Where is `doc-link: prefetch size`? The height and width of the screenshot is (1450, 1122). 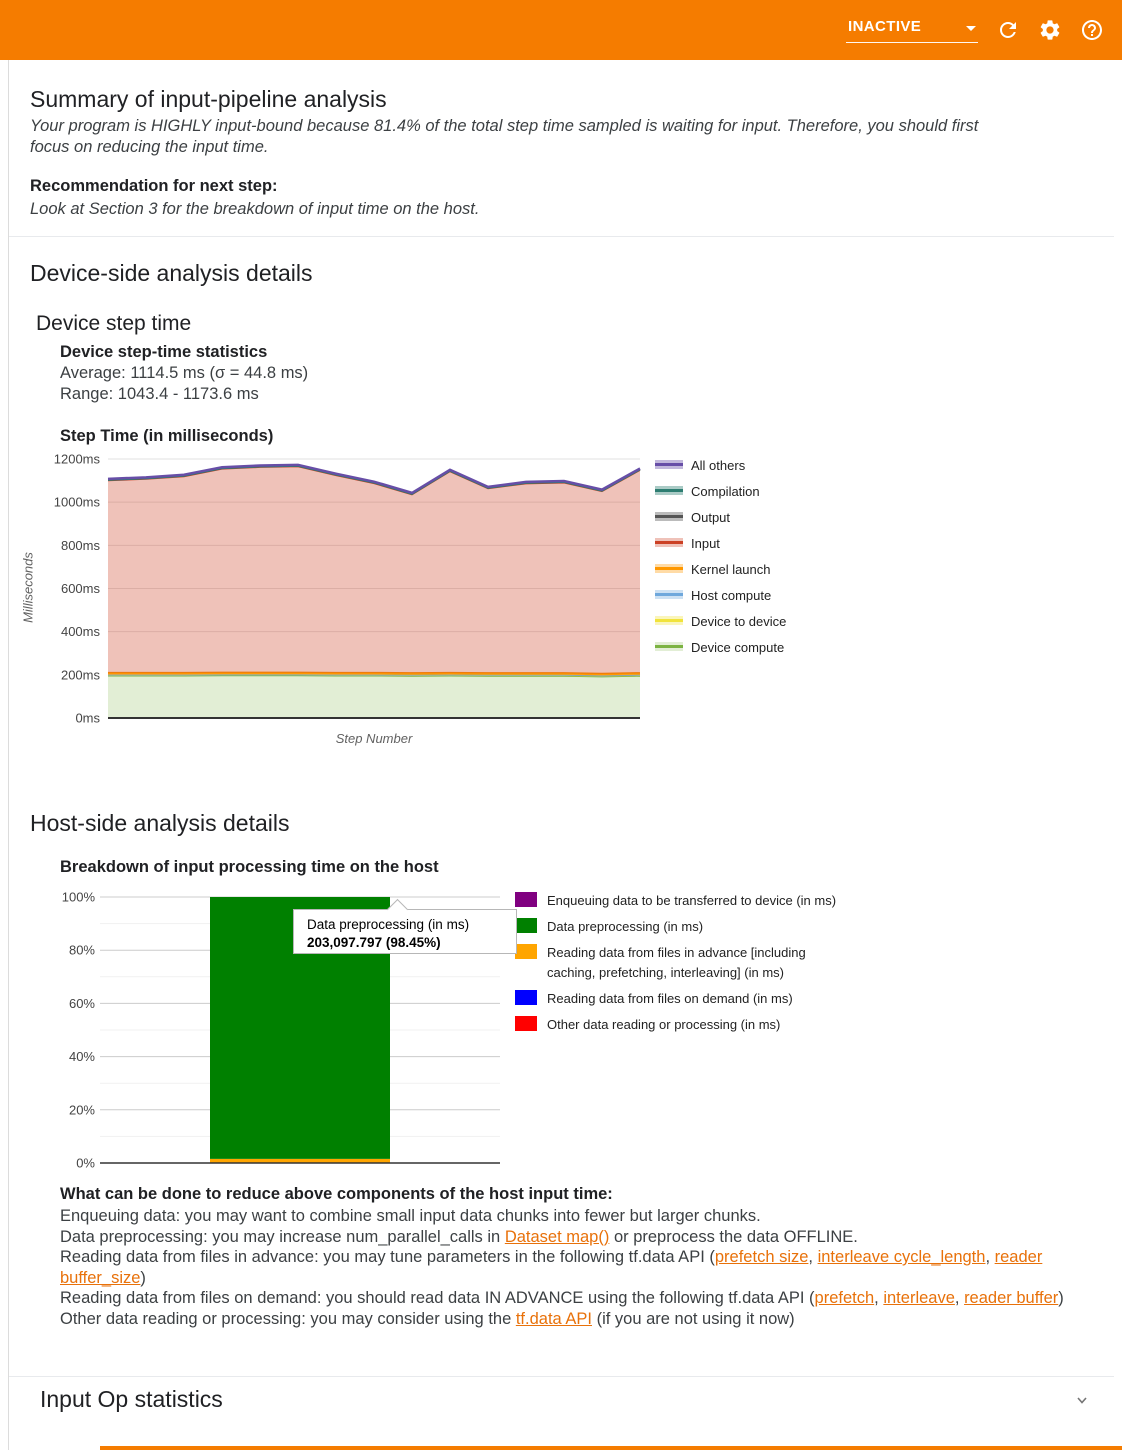
doc-link: prefetch size is located at coordinates (761, 1257).